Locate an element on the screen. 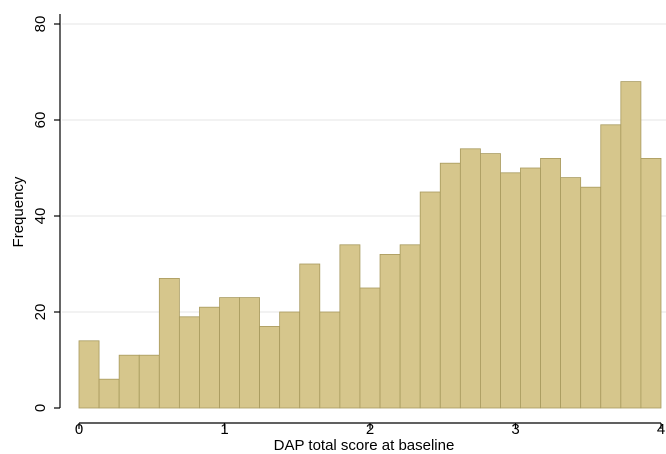 The width and height of the screenshot is (666, 454). y-tick-label-2: 40 is located at coordinates (40, 216).